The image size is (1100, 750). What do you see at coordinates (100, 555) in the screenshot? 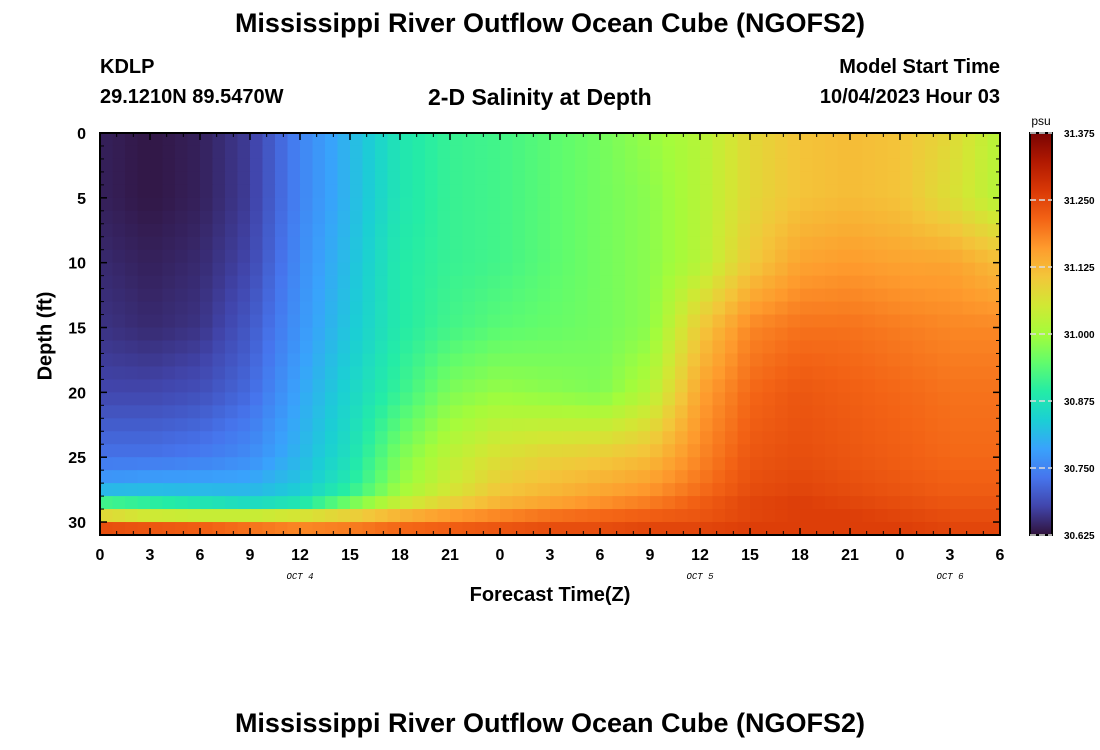
I see `x-tick-label: 0` at bounding box center [100, 555].